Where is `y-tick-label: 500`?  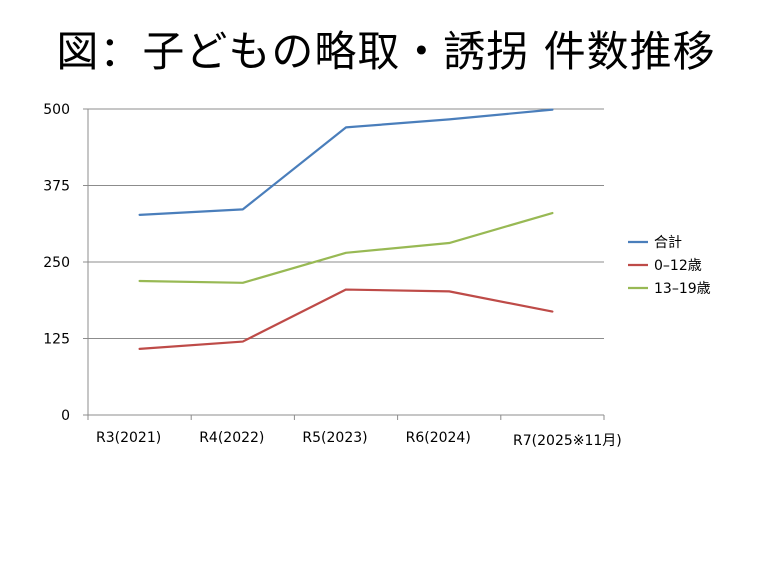
y-tick-label: 500 is located at coordinates (56, 110).